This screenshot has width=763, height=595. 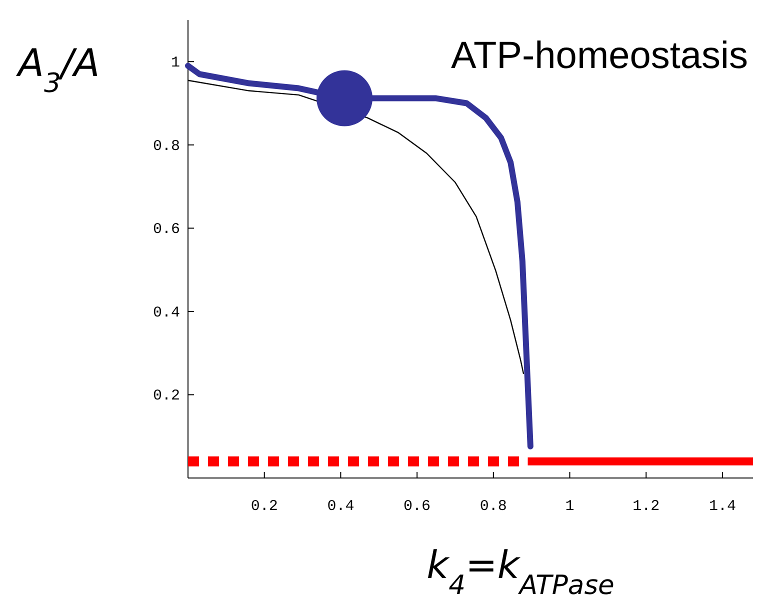 What do you see at coordinates (493, 506) in the screenshot?
I see `x-tick-label: 0.8` at bounding box center [493, 506].